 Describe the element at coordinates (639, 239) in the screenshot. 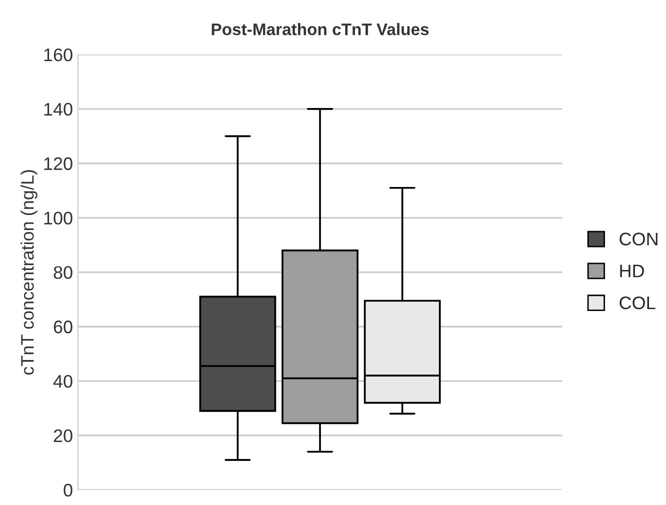

I see `legend-label: CON` at that location.